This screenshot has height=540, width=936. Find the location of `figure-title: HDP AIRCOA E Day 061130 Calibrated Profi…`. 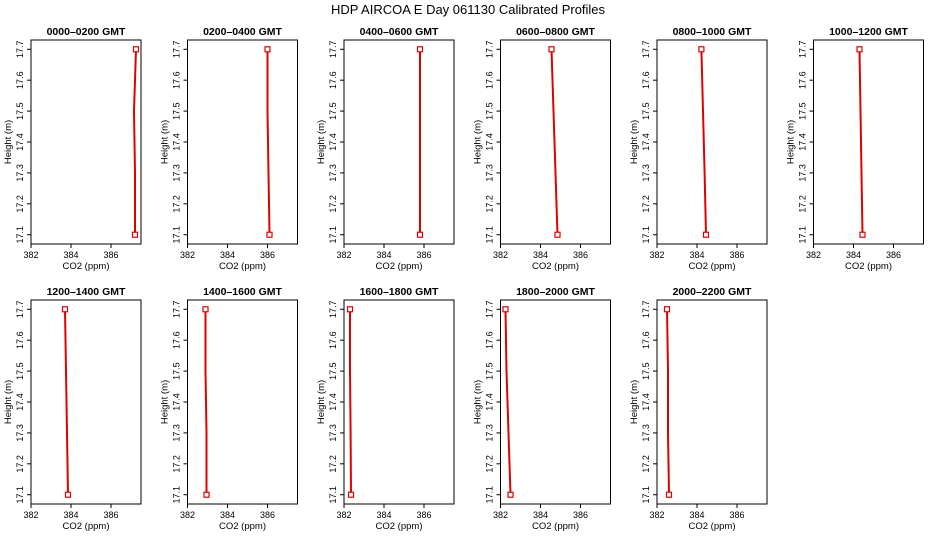

figure-title: HDP AIRCOA E Day 061130 Calibrated Profi… is located at coordinates (468, 9).